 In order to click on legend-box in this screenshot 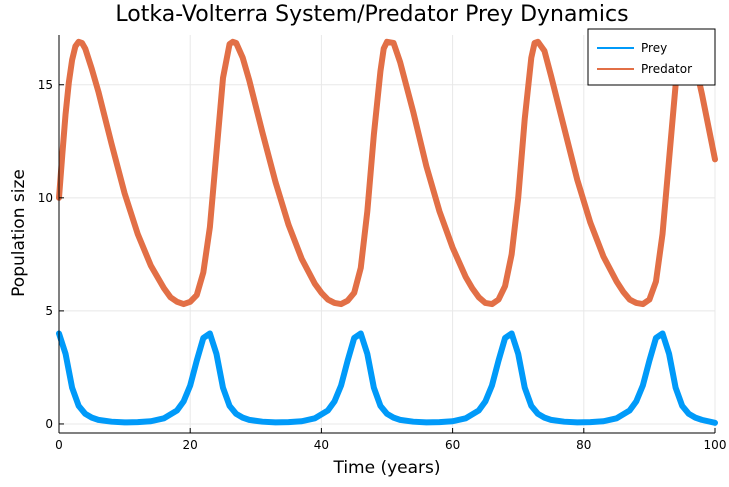, I will do `click(651, 57)`.